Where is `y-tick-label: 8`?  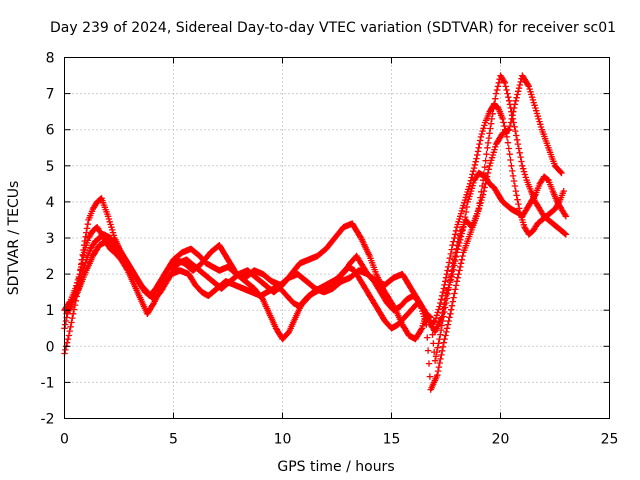
y-tick-label: 8 is located at coordinates (50, 59).